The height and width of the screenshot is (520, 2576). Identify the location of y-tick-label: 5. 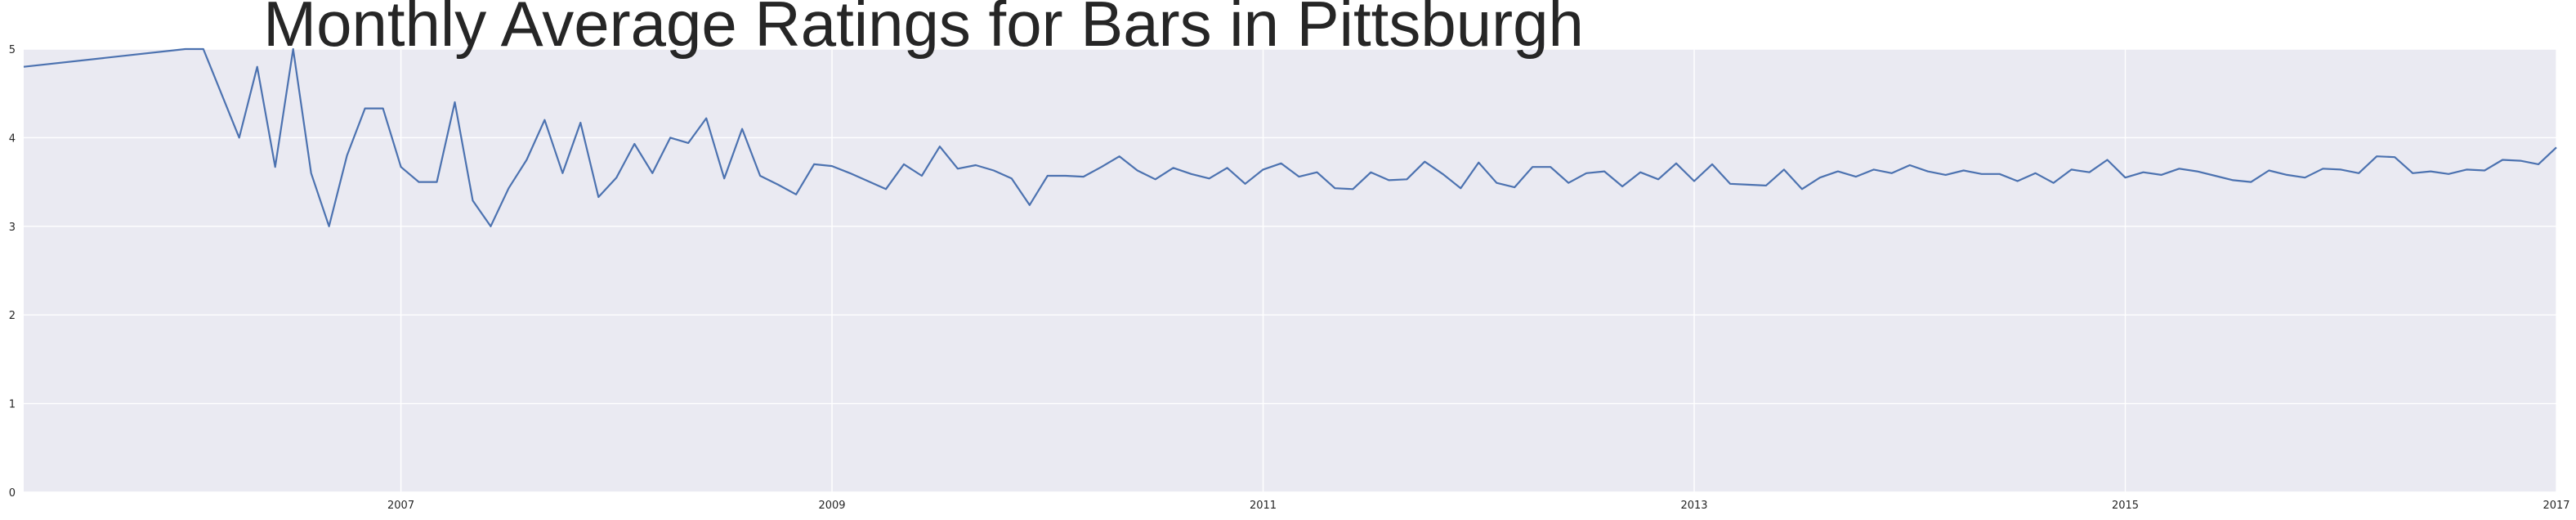
(12, 50).